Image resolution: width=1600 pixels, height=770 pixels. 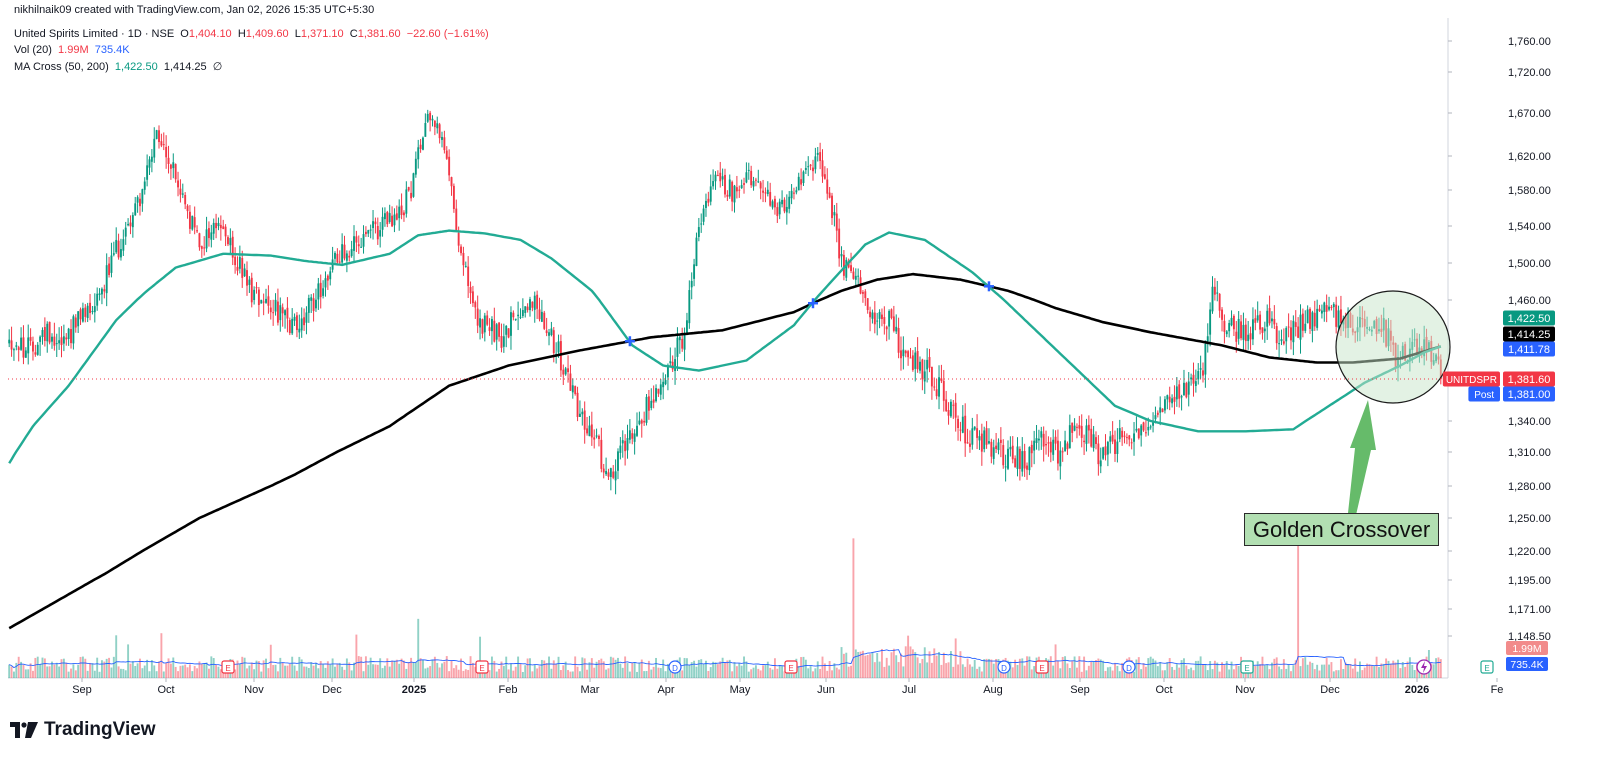 What do you see at coordinates (83, 730) in the screenshot?
I see `tradingview-logo: TradingView` at bounding box center [83, 730].